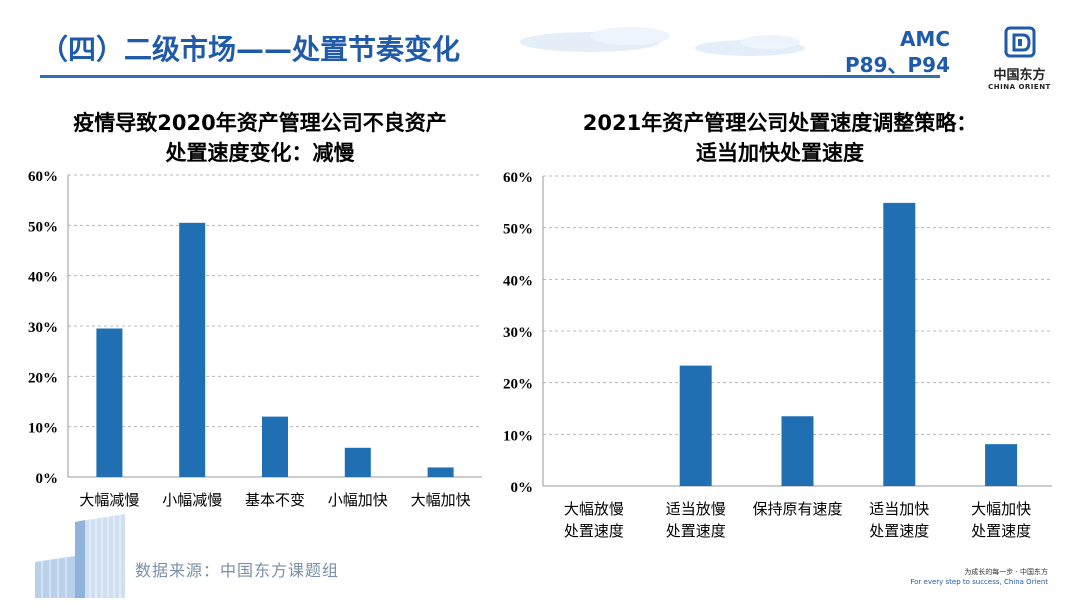 Image resolution: width=1080 pixels, height=608 pixels. I want to click on logo-text-cn: 中国东方, so click(1019, 75).